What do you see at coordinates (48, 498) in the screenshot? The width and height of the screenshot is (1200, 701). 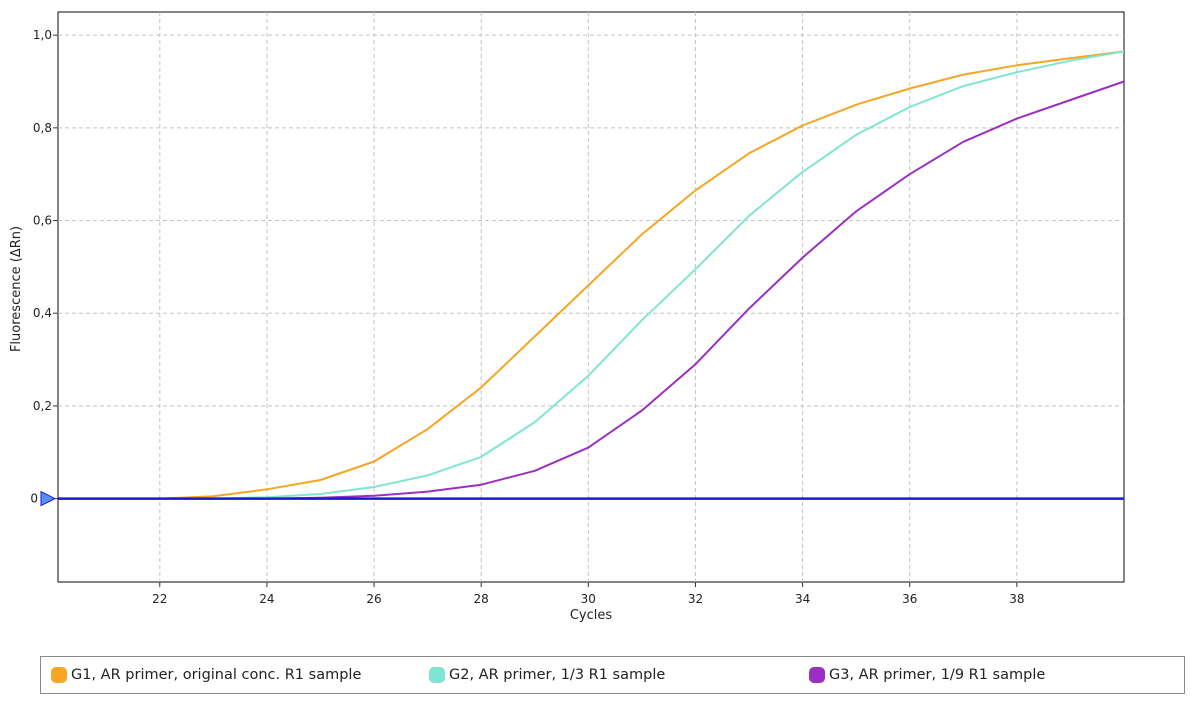 I see `threshold-handle` at bounding box center [48, 498].